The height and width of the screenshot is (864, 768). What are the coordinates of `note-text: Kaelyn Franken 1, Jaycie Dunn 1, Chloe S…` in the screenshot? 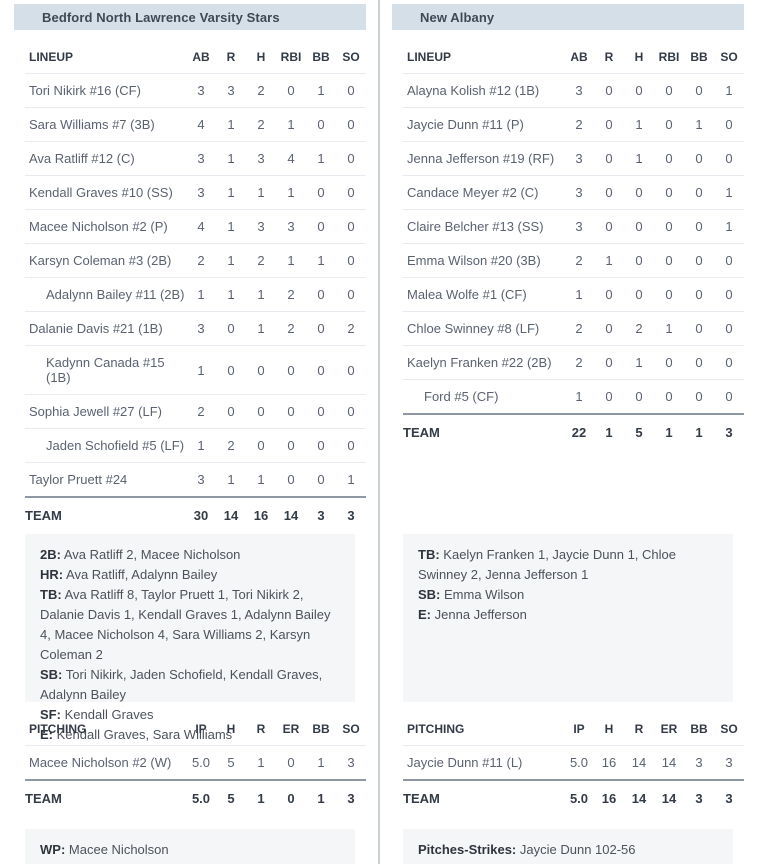 It's located at (547, 564).